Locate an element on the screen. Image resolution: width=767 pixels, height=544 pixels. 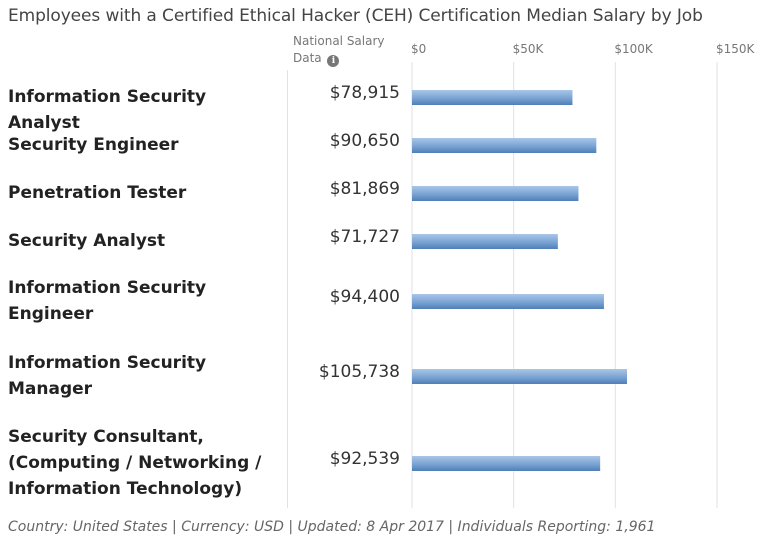
x-tick-label: $150K is located at coordinates (736, 49).